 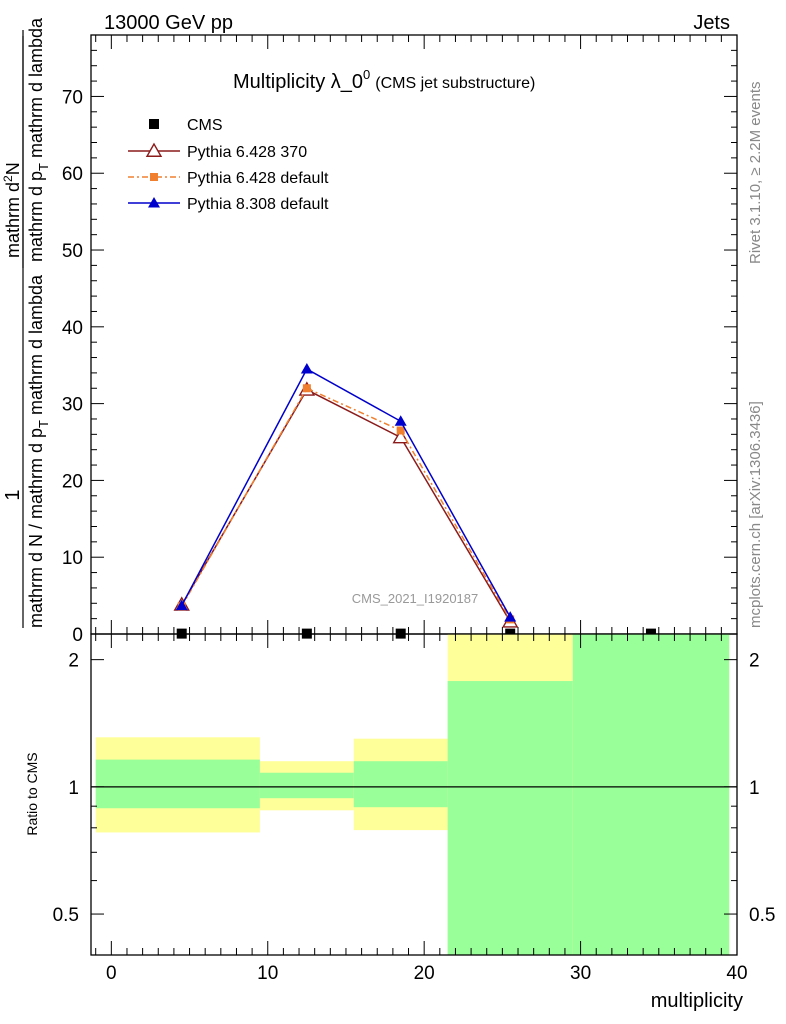 What do you see at coordinates (38, 451) in the screenshot?
I see `ylabel-denominator: mathrm d N / mathrm d pT mathrm d lambda` at bounding box center [38, 451].